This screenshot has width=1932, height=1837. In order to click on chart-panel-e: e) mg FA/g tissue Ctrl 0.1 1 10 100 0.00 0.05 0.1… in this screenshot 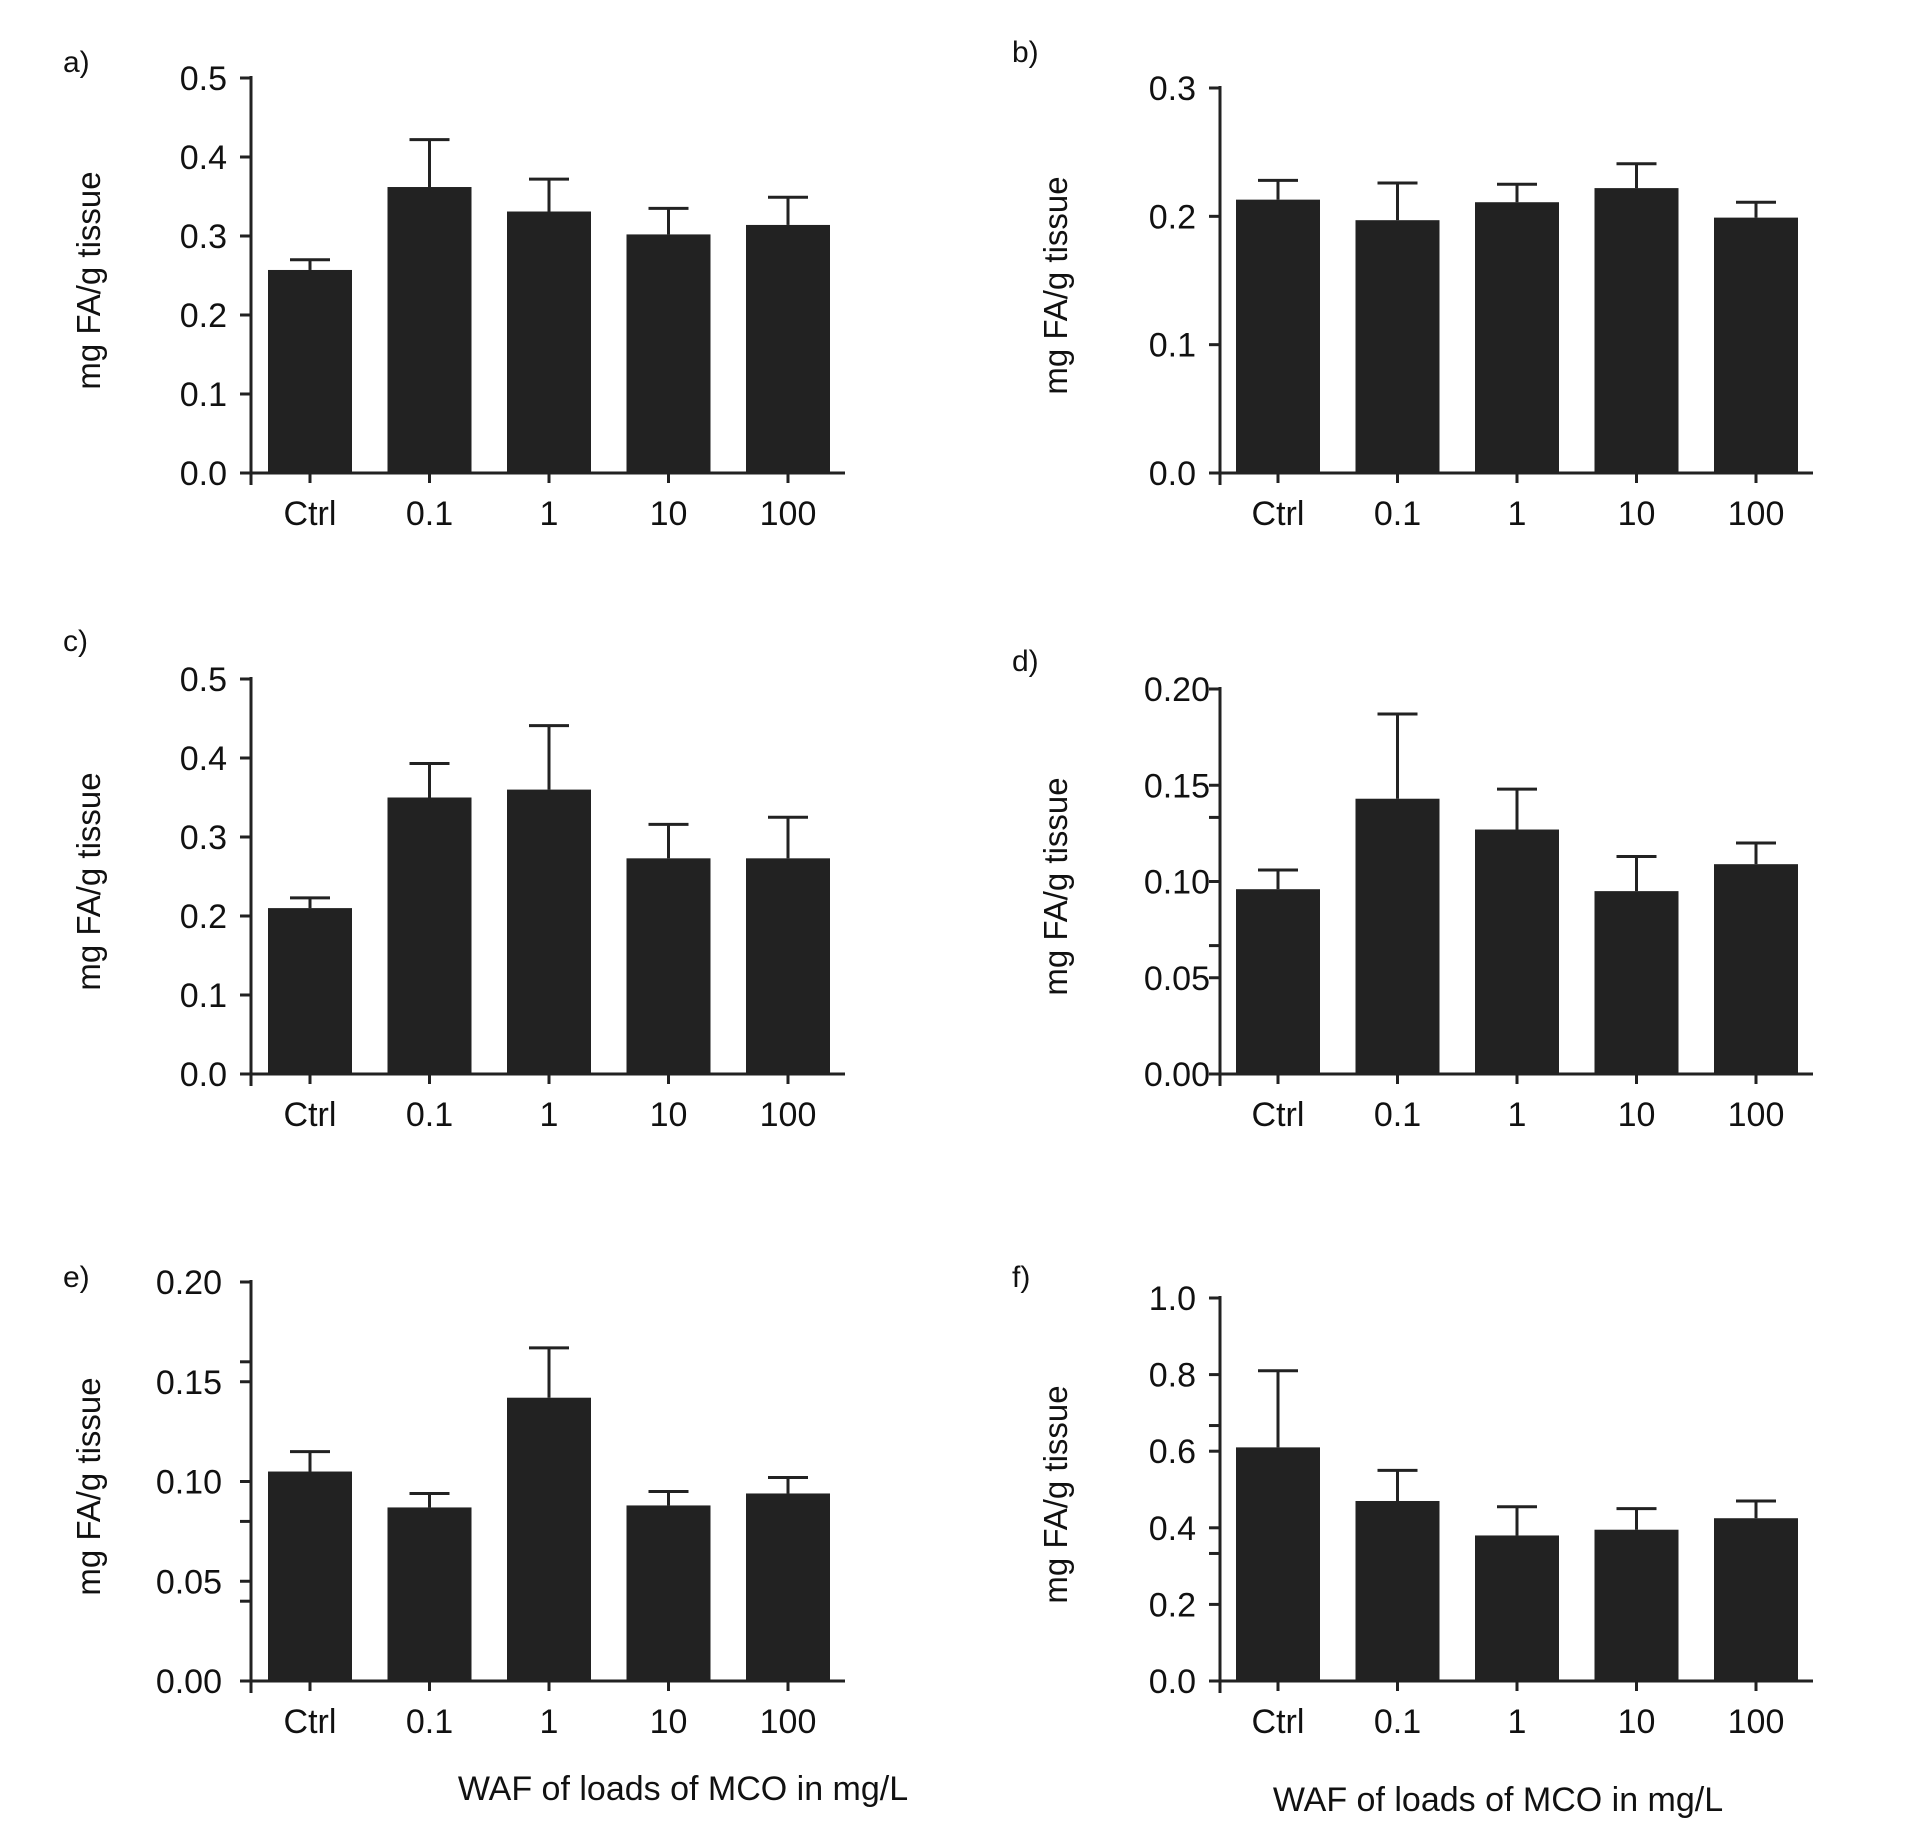, I will do `click(485, 1534)`.